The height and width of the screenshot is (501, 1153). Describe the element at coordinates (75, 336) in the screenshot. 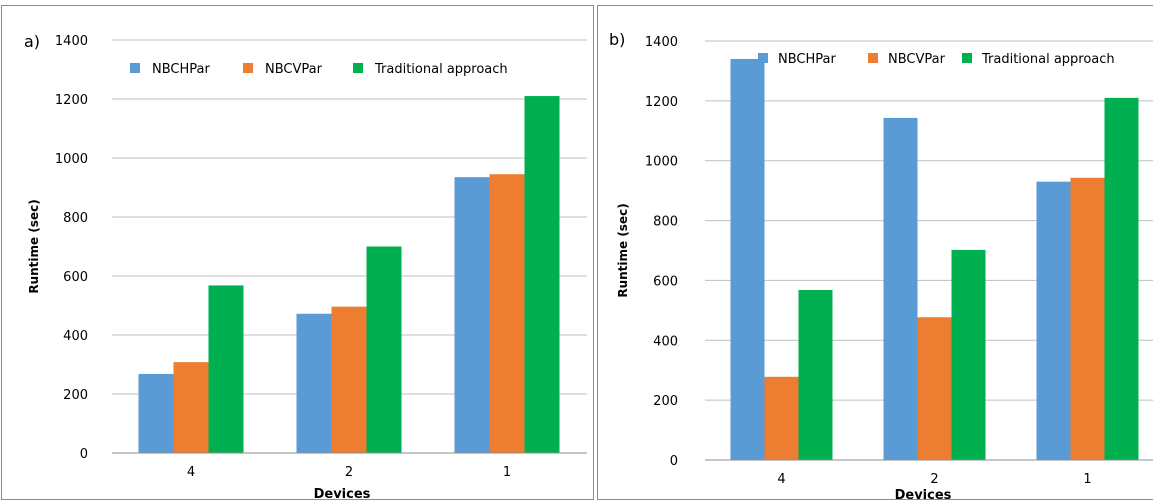

I see `y-tick-label-a-2: 400` at that location.